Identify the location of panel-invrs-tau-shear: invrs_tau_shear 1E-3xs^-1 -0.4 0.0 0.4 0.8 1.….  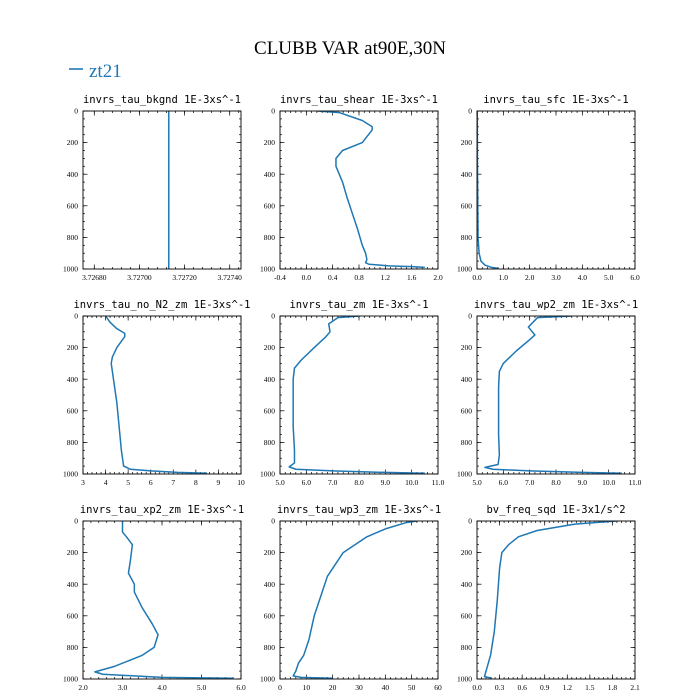
(351, 188).